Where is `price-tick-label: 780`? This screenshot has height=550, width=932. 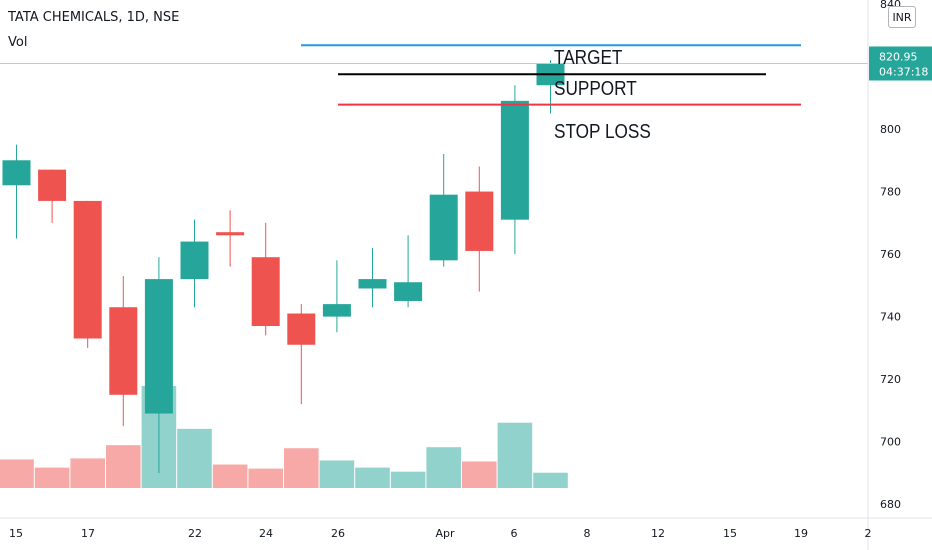 price-tick-label: 780 is located at coordinates (890, 192).